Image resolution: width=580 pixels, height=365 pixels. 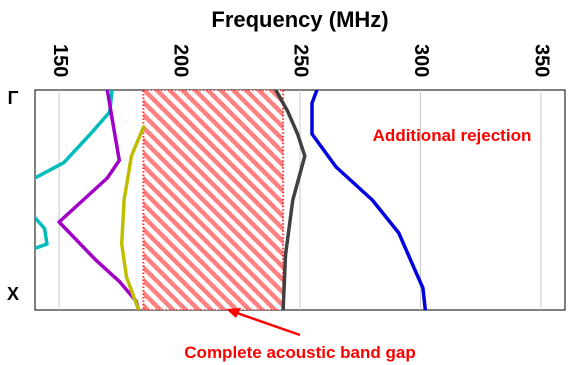 I want to click on x-tick-labels: 150 200 250 300 350, so click(x=301, y=60).